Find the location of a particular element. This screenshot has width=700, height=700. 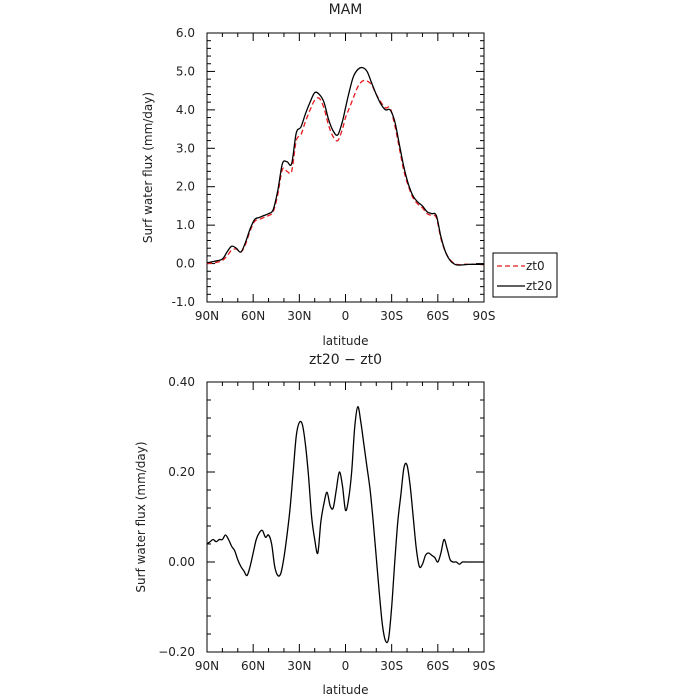

series-line-zt20 is located at coordinates (345, 166).